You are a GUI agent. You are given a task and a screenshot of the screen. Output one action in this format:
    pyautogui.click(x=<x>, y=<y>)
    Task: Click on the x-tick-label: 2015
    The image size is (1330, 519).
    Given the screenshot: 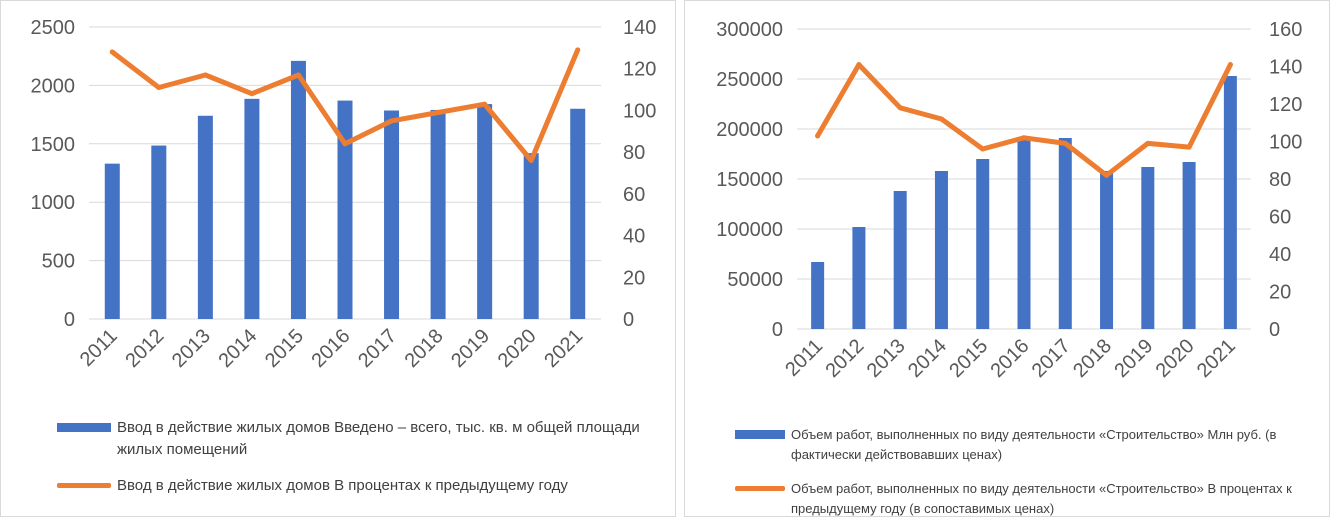 What is the action you would take?
    pyautogui.click(x=284, y=348)
    